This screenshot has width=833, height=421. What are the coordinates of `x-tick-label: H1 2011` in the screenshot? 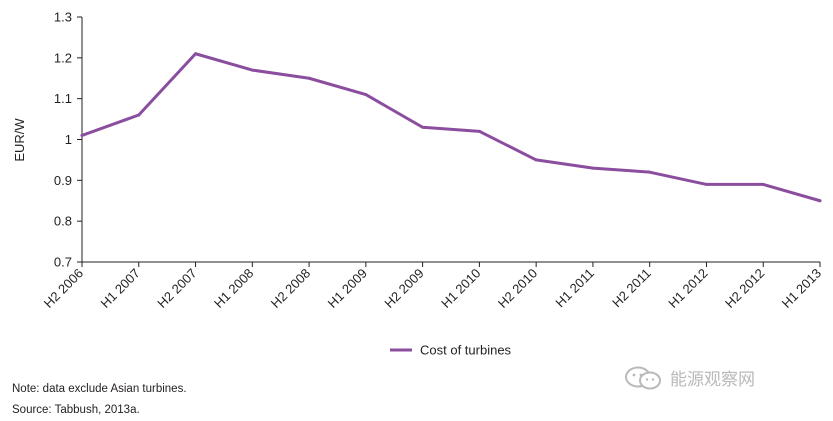 It's located at (574, 288).